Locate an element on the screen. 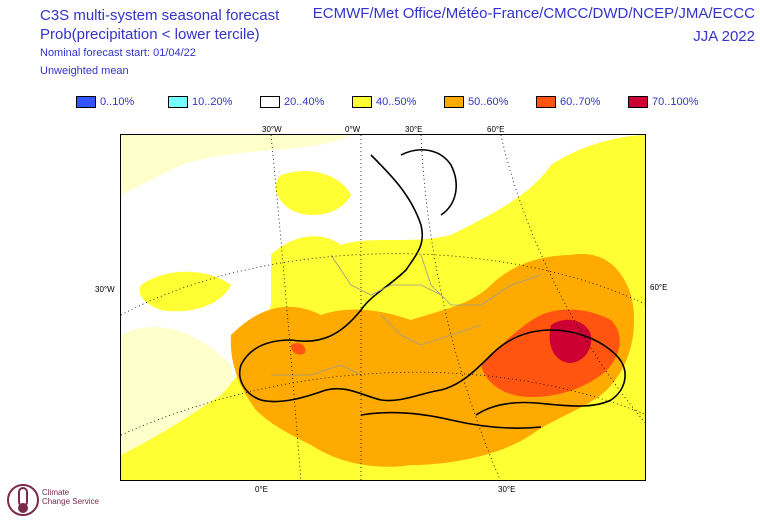  region-20-40-gap is located at coordinates (396, 223).